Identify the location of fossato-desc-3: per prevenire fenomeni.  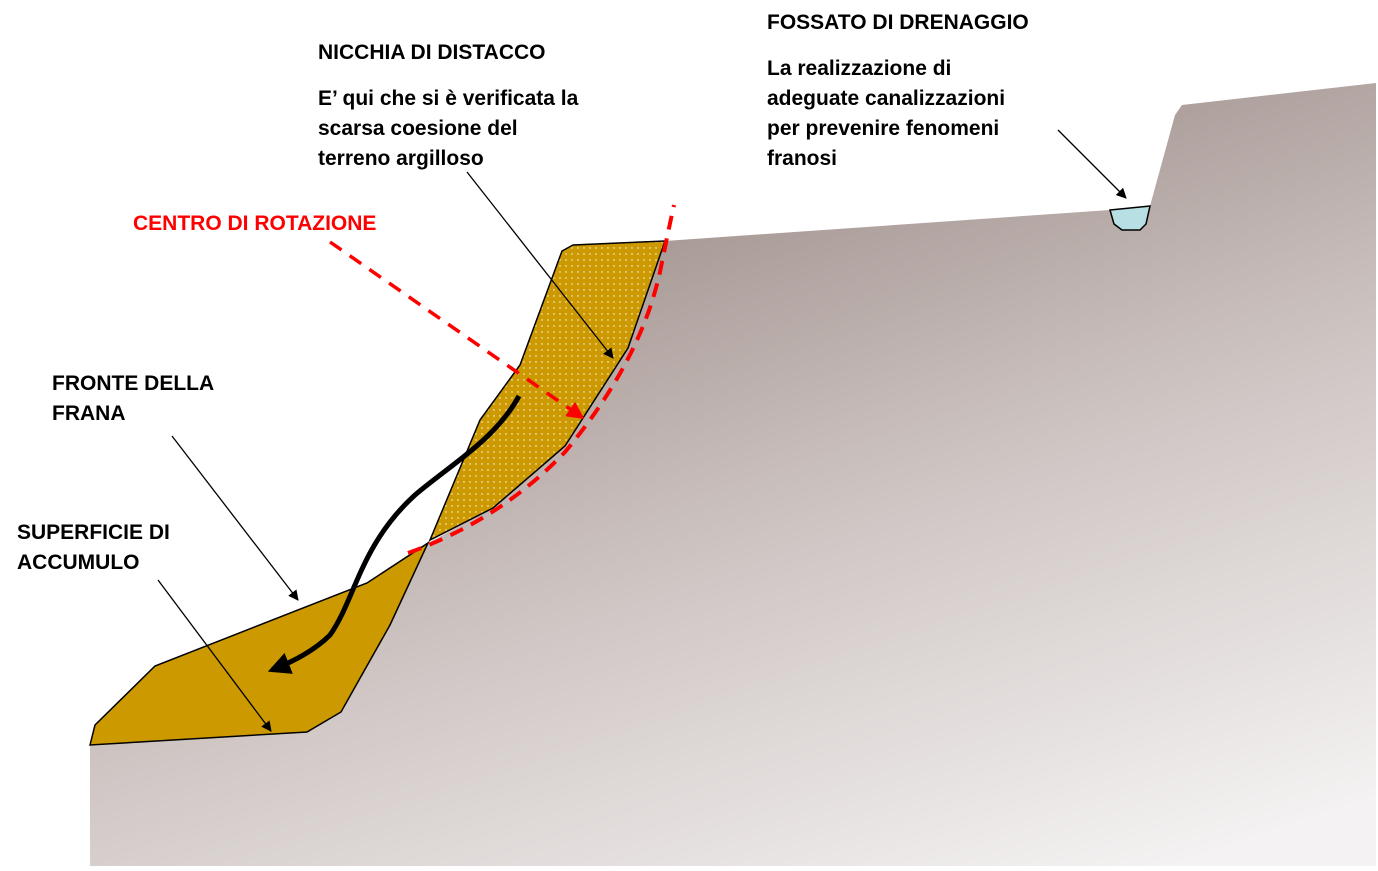
(883, 128).